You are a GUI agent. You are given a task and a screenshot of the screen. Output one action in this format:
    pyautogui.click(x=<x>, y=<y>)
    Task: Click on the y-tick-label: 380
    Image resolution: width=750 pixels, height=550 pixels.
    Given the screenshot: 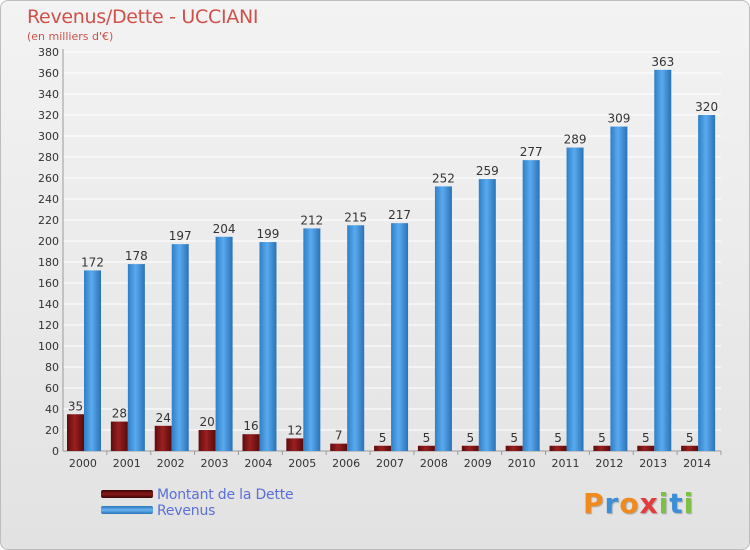 What is the action you would take?
    pyautogui.click(x=48, y=52)
    